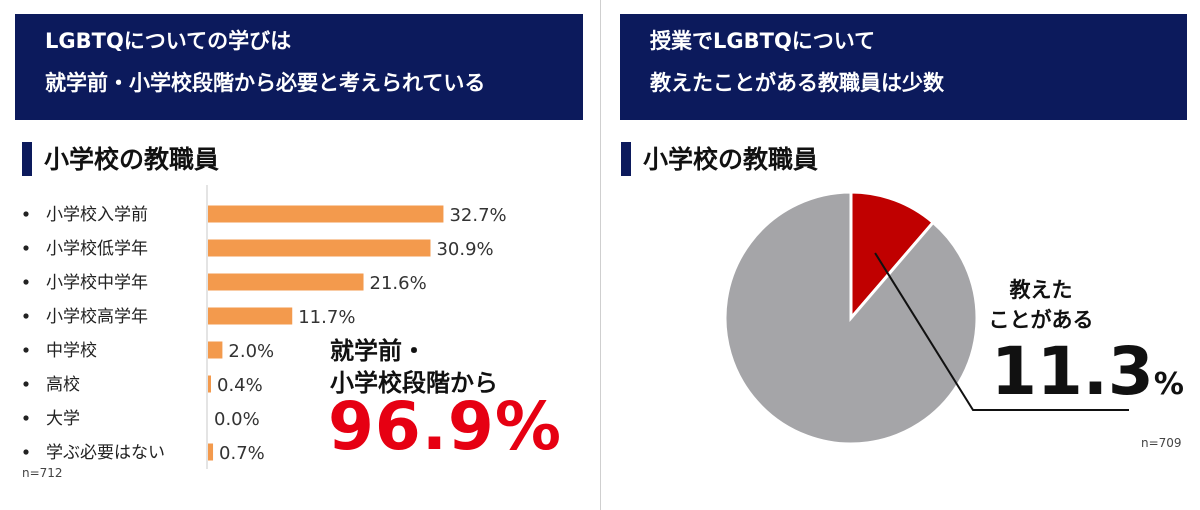  What do you see at coordinates (326, 317) in the screenshot?
I see `value-label: 11.7%` at bounding box center [326, 317].